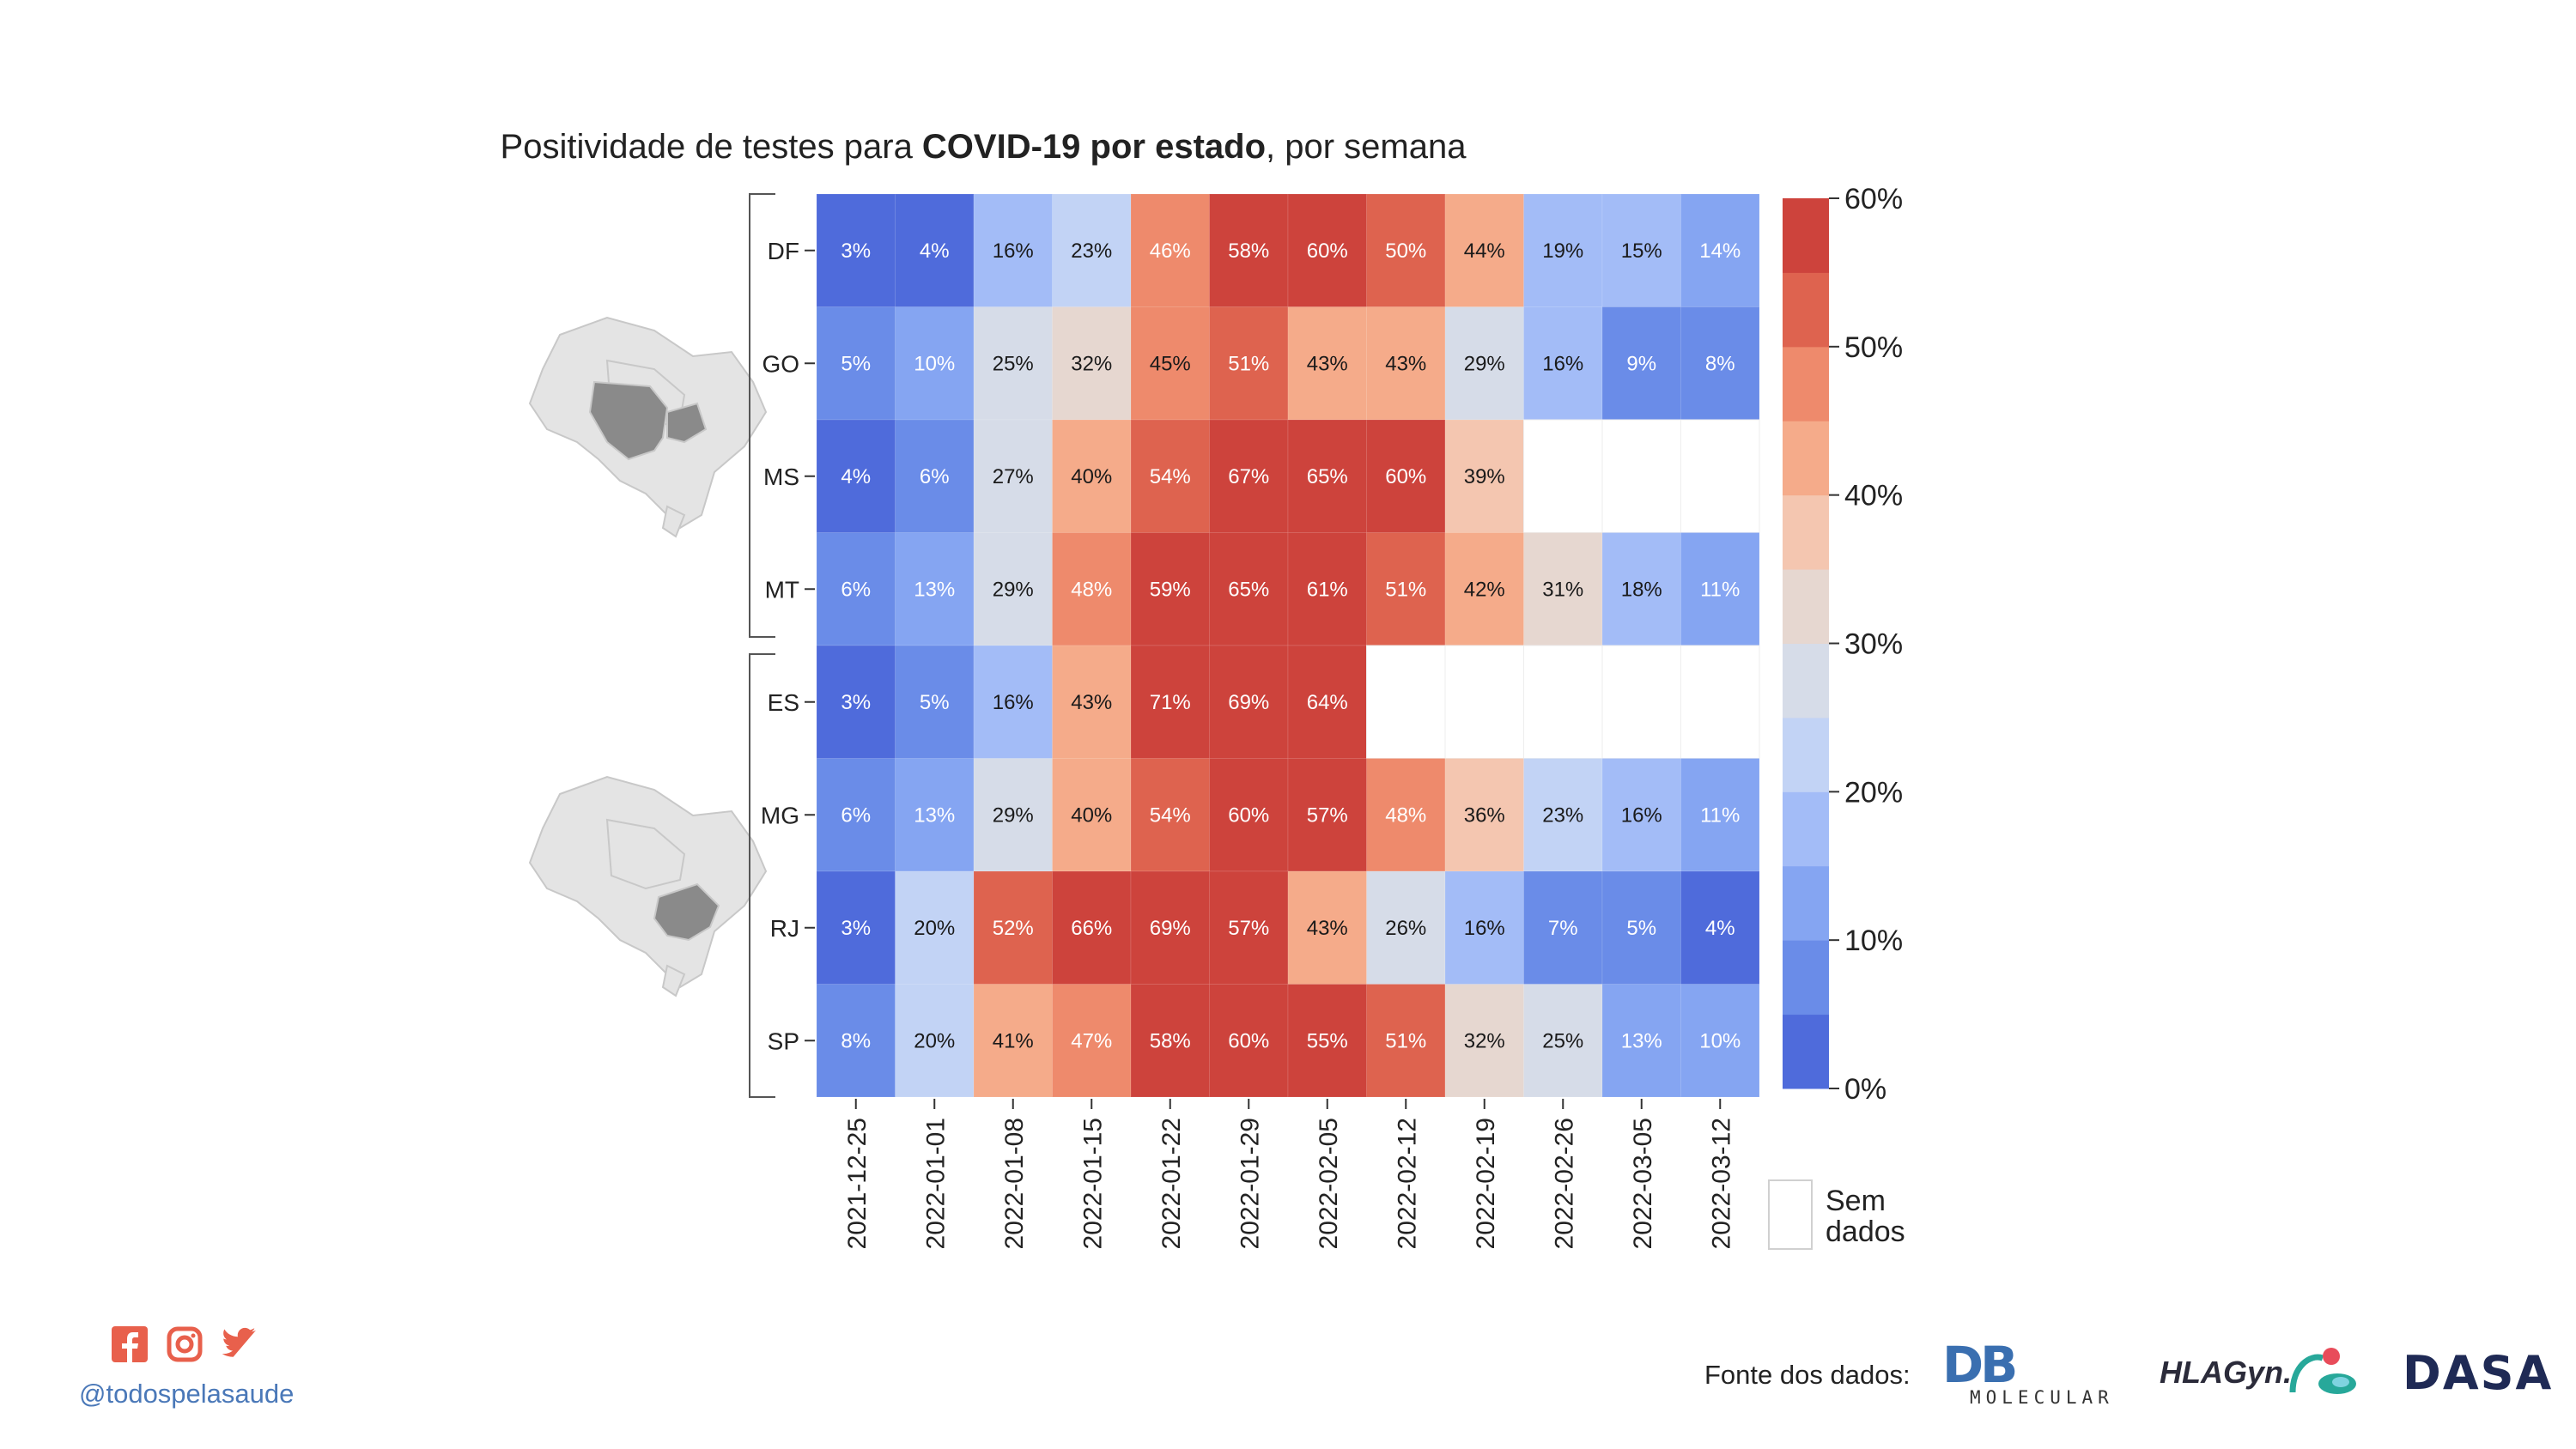  Describe the element at coordinates (1873, 792) in the screenshot. I see `colorbar-tick-label: 20%` at that location.